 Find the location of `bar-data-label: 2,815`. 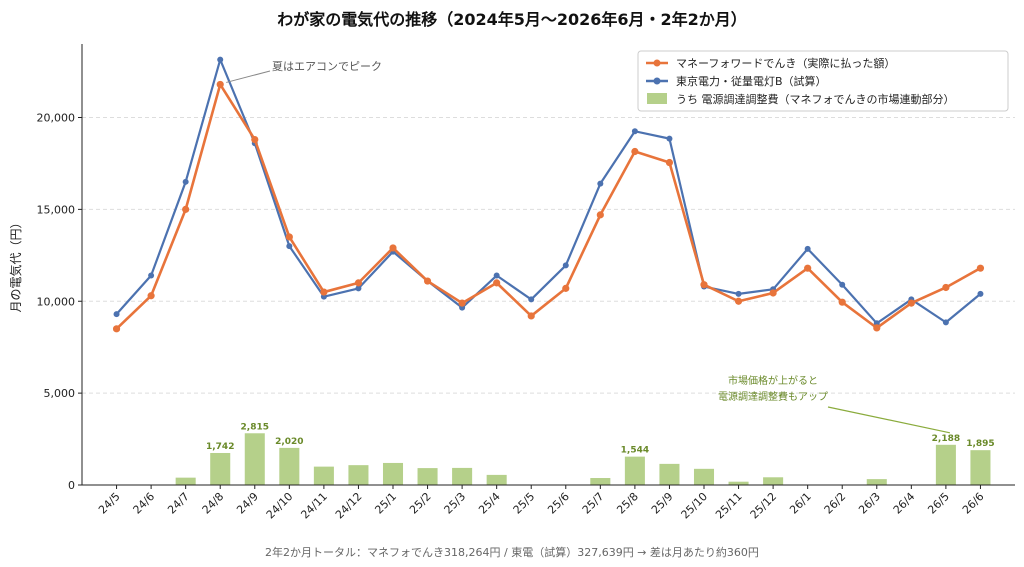

bar-data-label: 2,815 is located at coordinates (255, 427).